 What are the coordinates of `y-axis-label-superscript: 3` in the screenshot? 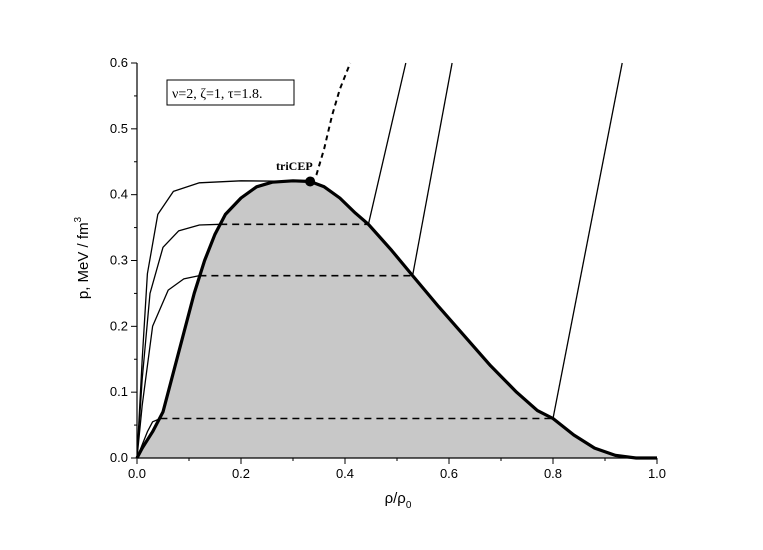 It's located at (78, 219).